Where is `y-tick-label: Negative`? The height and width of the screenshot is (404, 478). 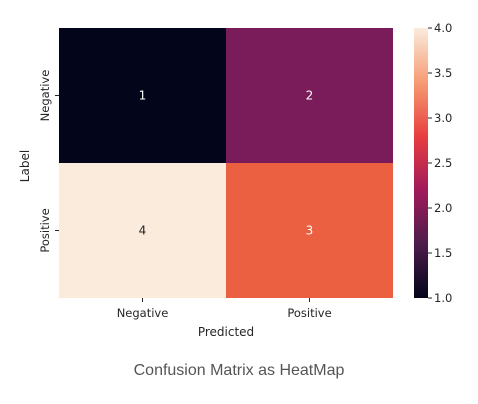
y-tick-label: Negative is located at coordinates (45, 96).